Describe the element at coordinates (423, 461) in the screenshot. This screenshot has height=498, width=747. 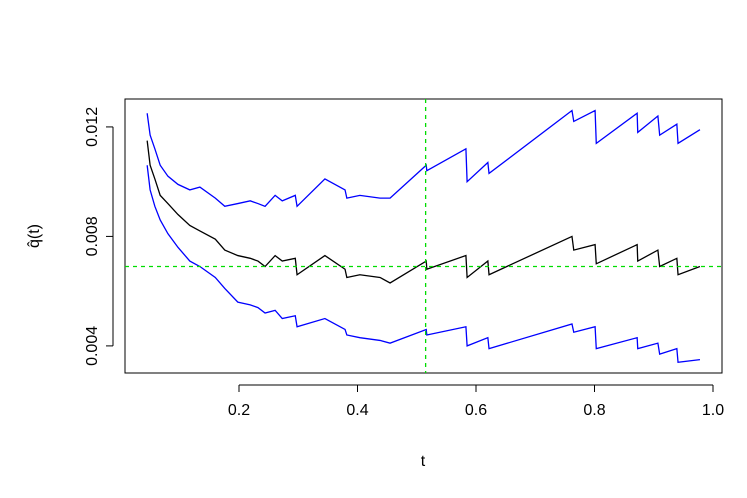
I see `x-axis-label: t` at that location.